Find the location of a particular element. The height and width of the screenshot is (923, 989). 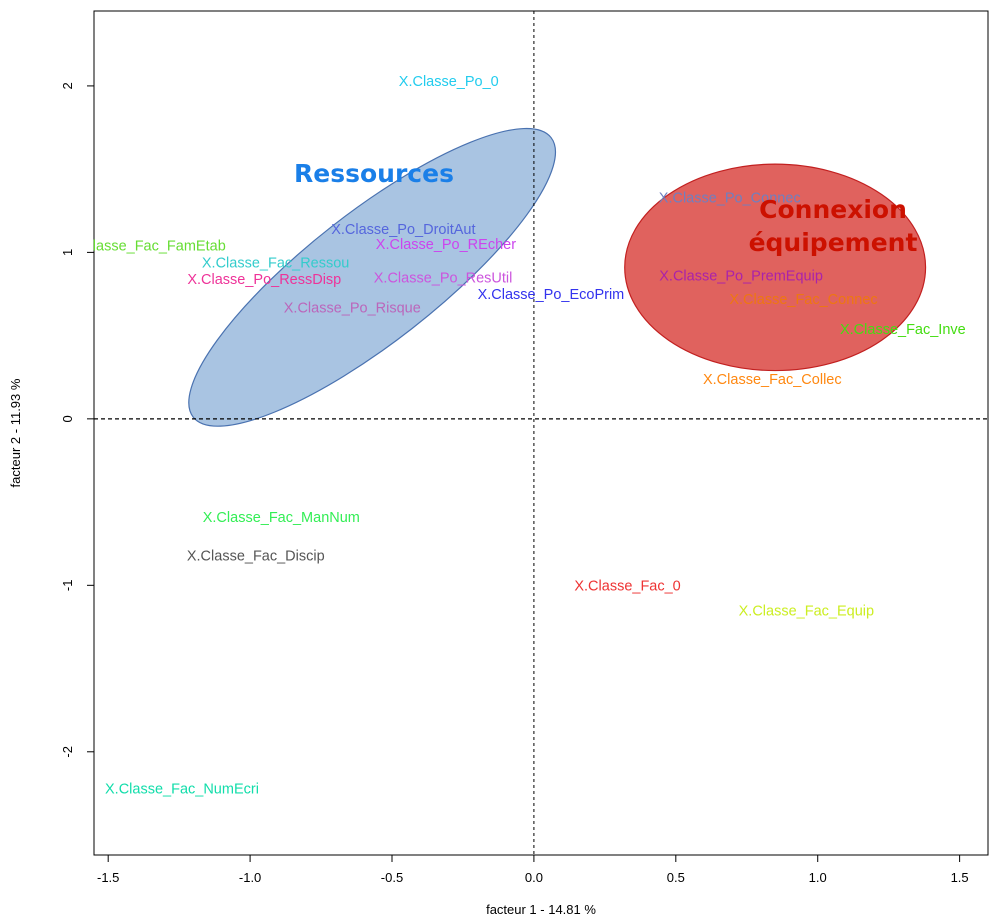

y-tick-label: -1 is located at coordinates (67, 586).